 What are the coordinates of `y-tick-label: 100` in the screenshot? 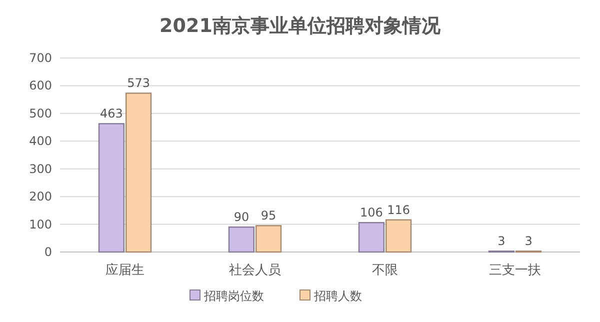 It's located at (40, 224).